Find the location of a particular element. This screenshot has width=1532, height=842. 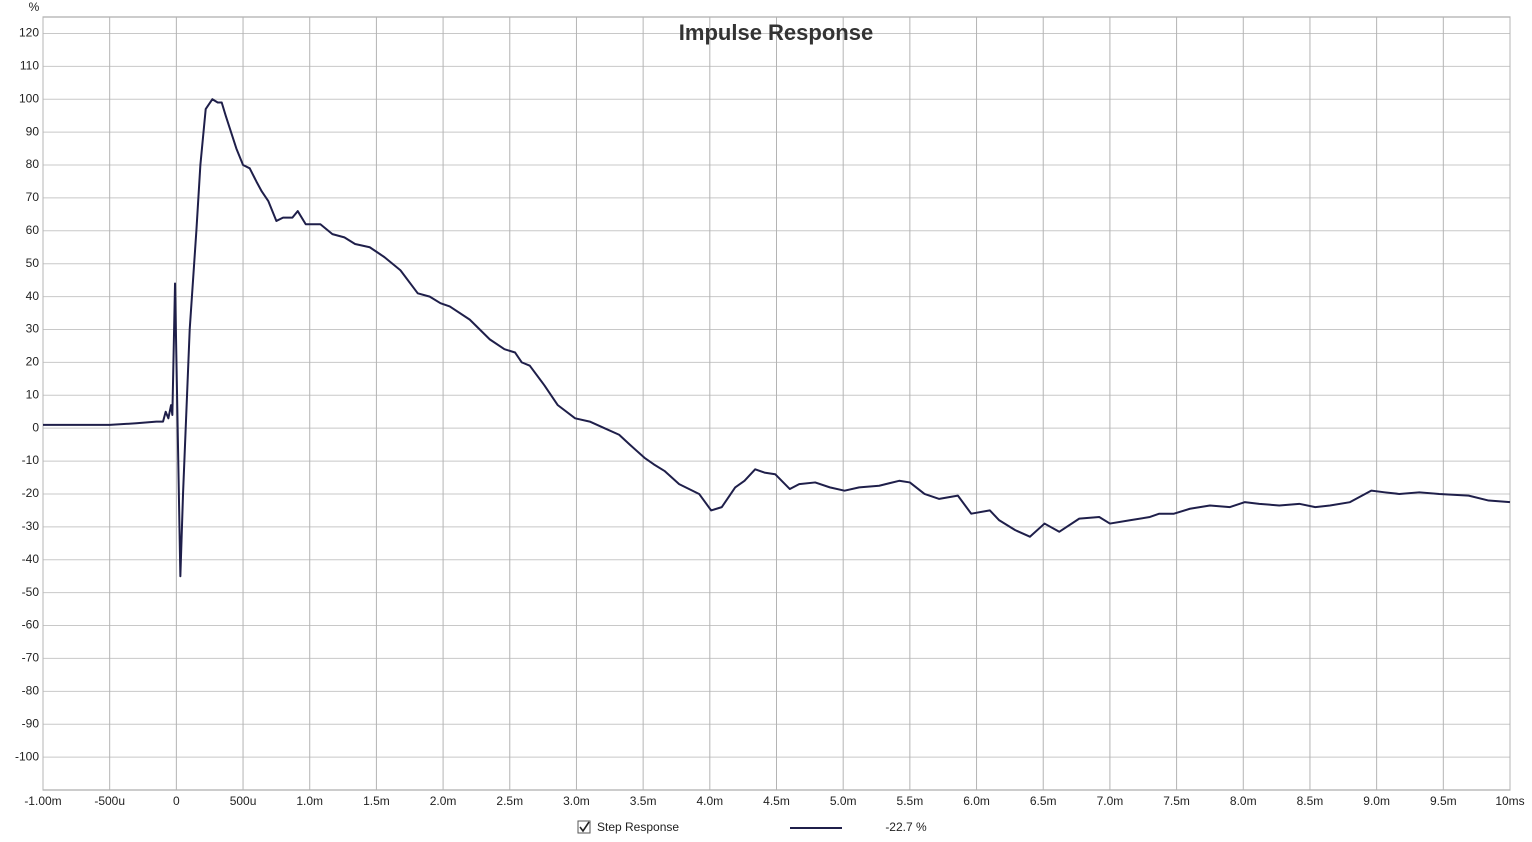

y-tick-label: 30 is located at coordinates (33, 329).